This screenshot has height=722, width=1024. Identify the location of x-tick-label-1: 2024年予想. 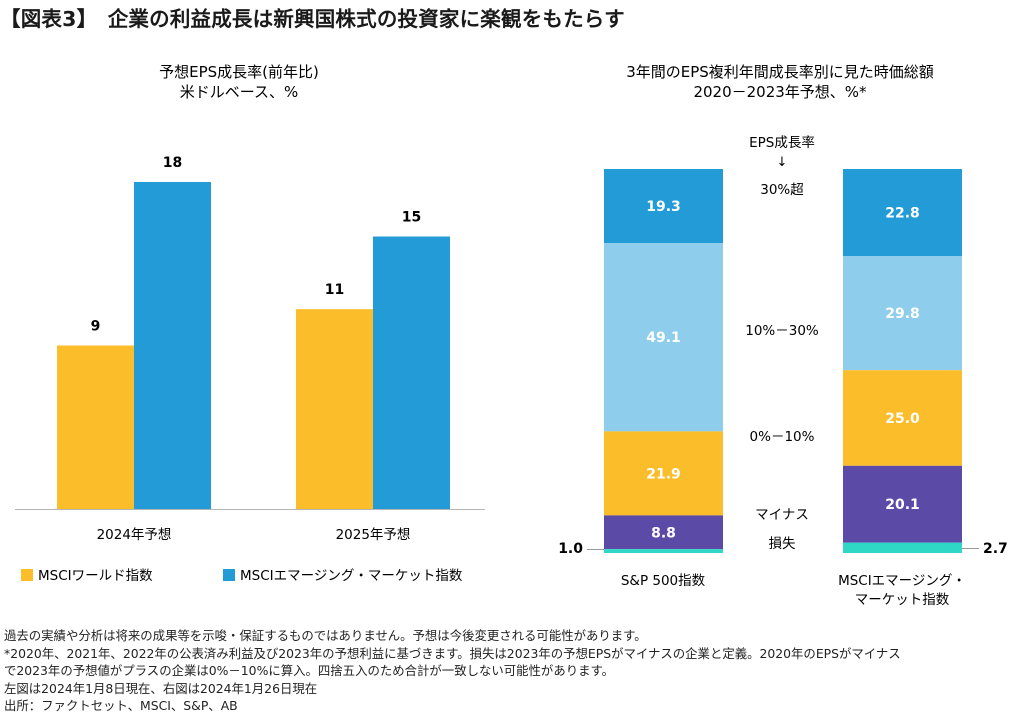
(134, 535).